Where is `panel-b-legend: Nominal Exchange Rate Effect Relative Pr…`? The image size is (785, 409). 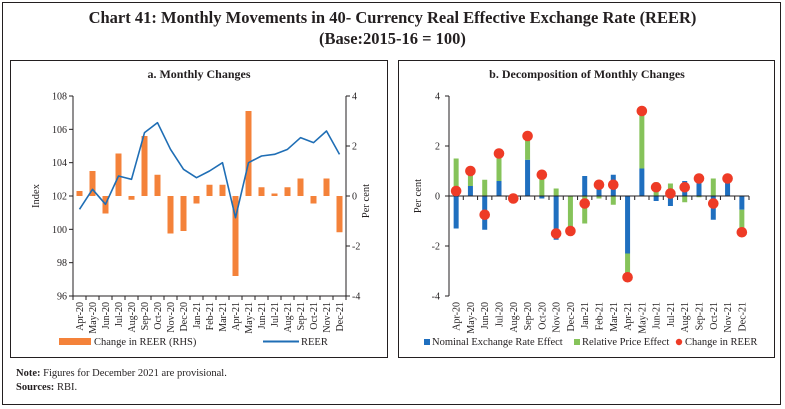
panel-b-legend: Nominal Exchange Rate Effect Relative Pr… is located at coordinates (590, 342).